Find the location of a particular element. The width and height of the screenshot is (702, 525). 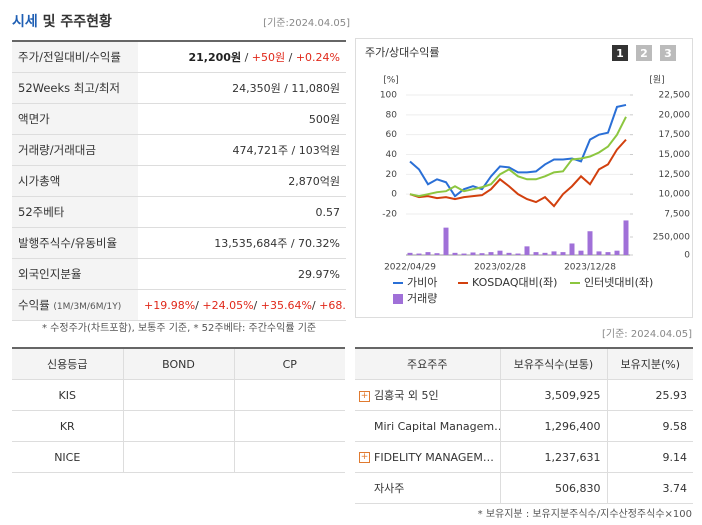

holder-name: 자사주 is located at coordinates (427, 488).